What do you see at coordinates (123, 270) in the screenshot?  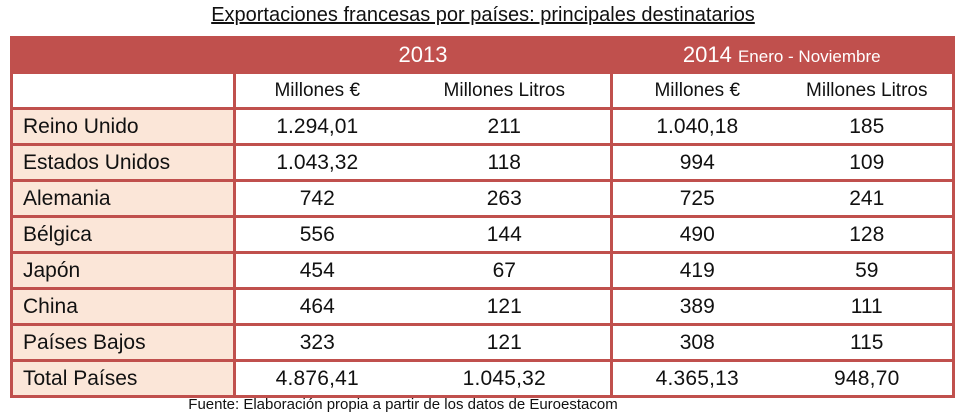 I see `country-label: Japón` at bounding box center [123, 270].